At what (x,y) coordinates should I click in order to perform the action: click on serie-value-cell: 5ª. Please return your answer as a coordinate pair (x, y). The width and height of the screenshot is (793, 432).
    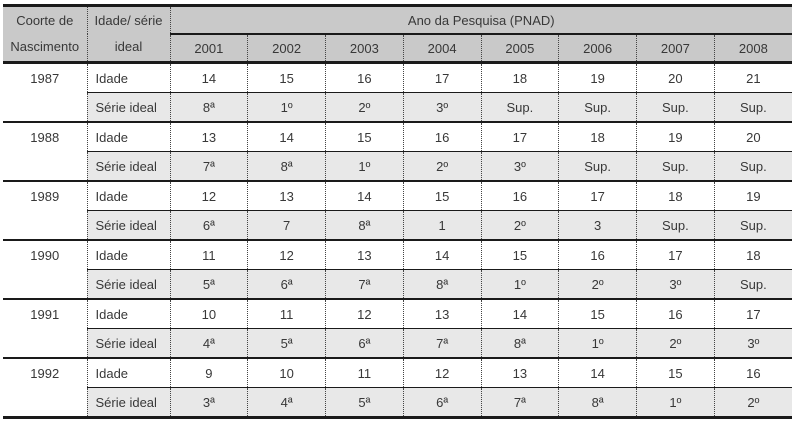
    Looking at the image, I should click on (364, 403).